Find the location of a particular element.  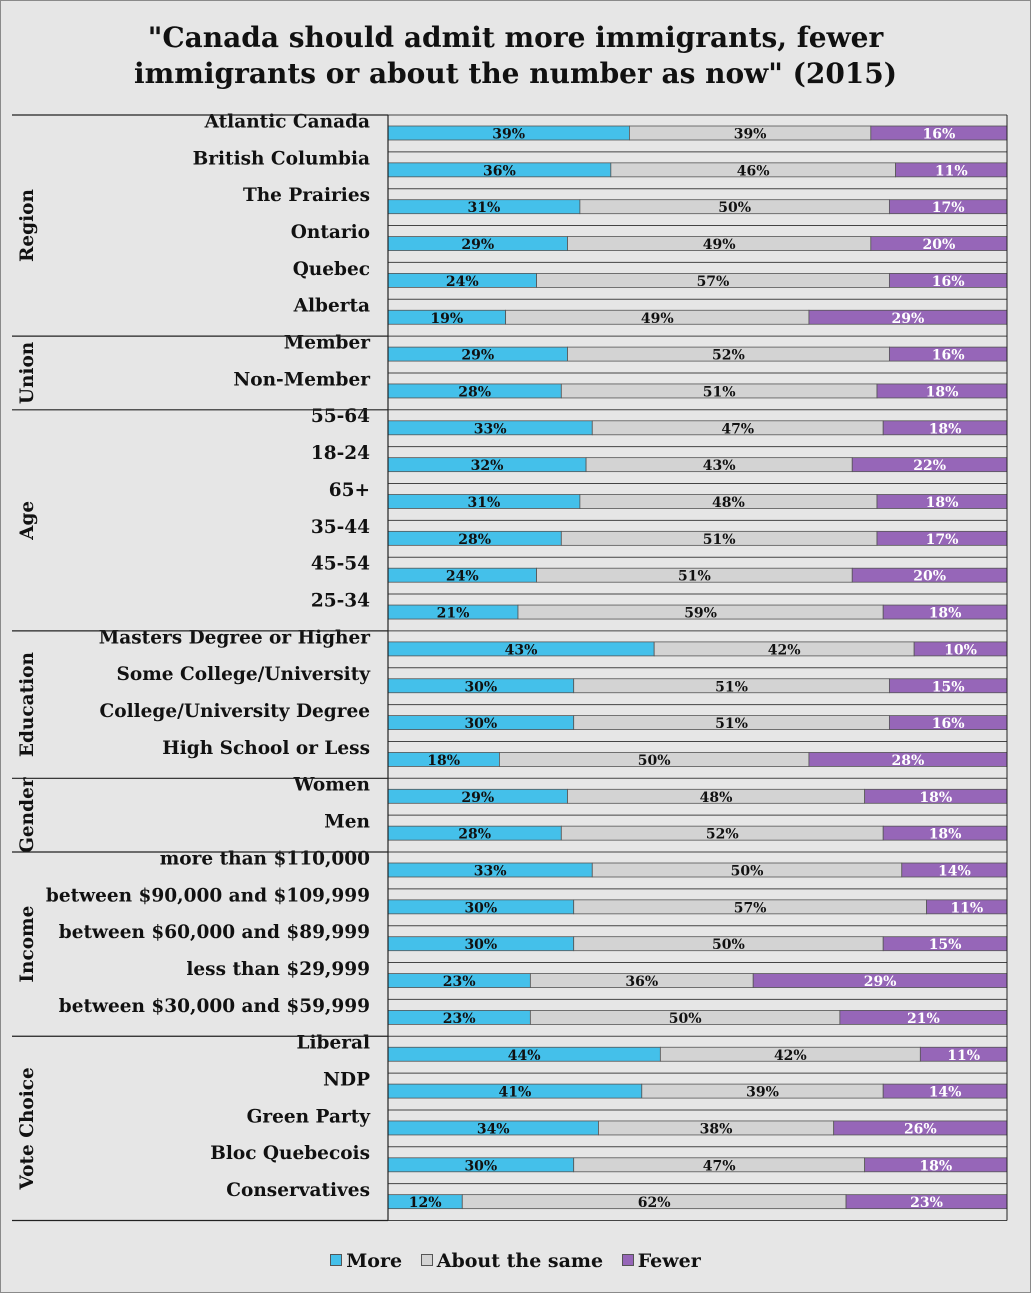

data-label-more-british-columbia: 36% is located at coordinates (499, 171).